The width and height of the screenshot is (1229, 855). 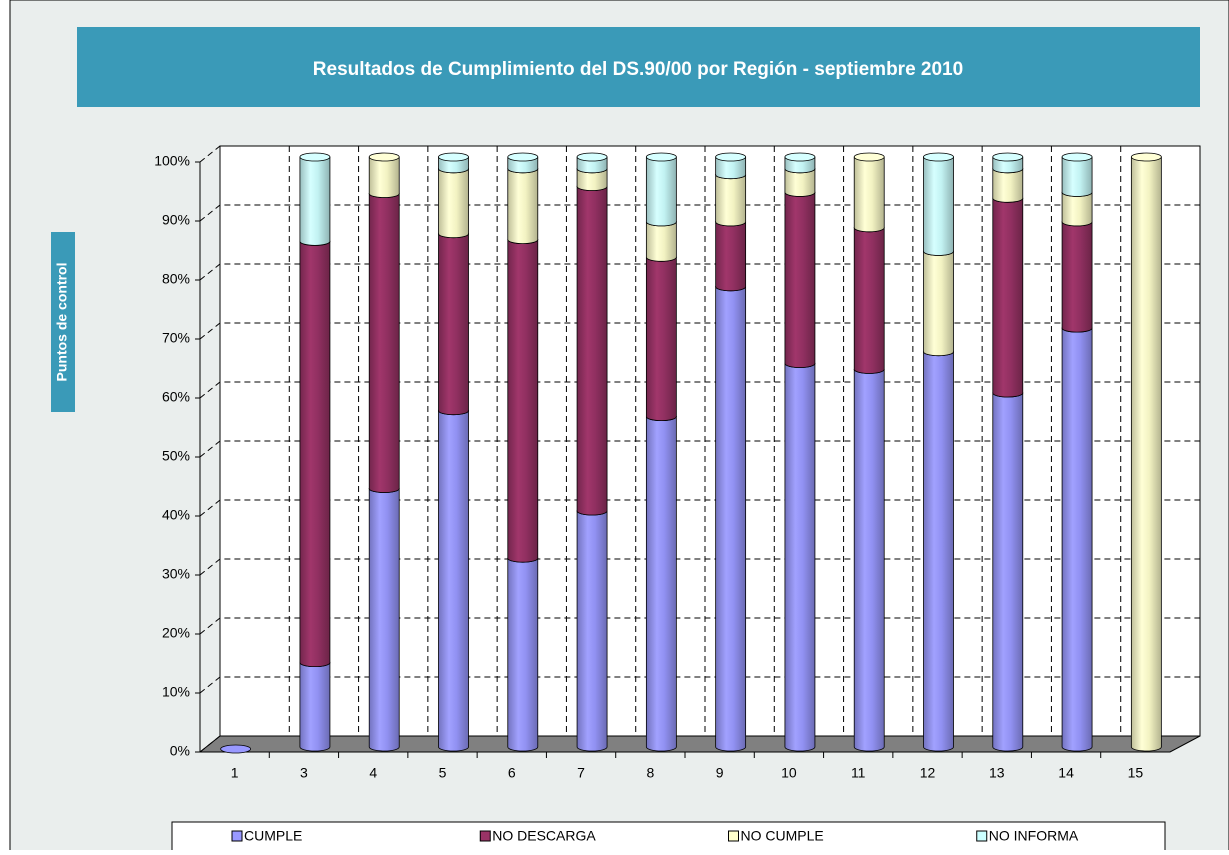 What do you see at coordinates (997, 773) in the screenshot?
I see `x-tick-label: 13` at bounding box center [997, 773].